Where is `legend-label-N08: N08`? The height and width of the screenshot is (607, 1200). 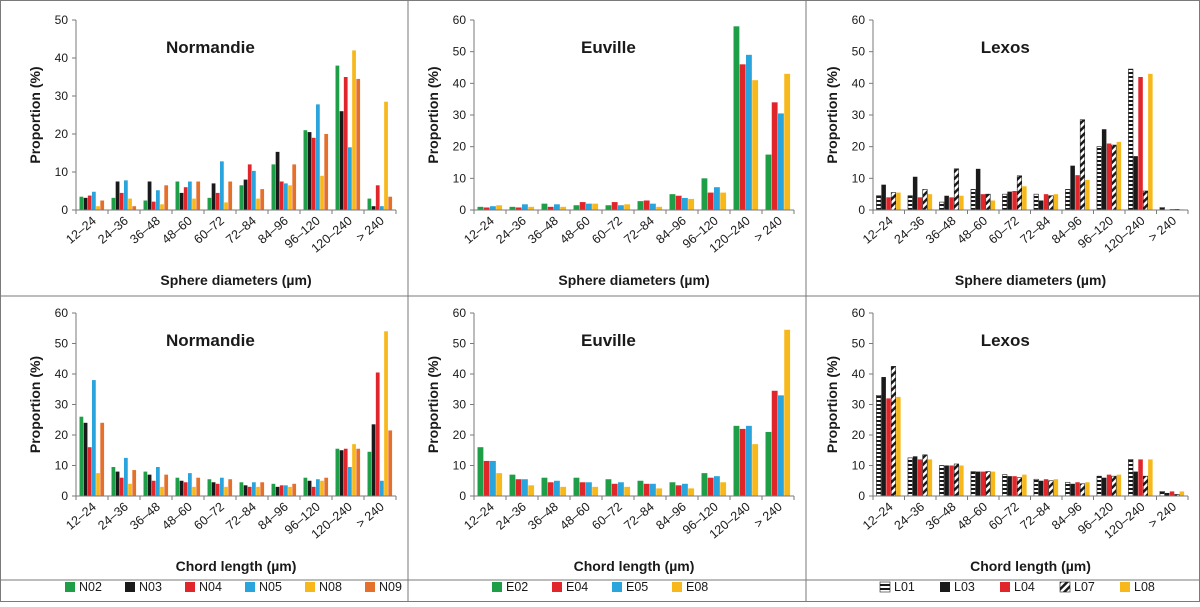 legend-label-N08: N08 is located at coordinates (330, 587).